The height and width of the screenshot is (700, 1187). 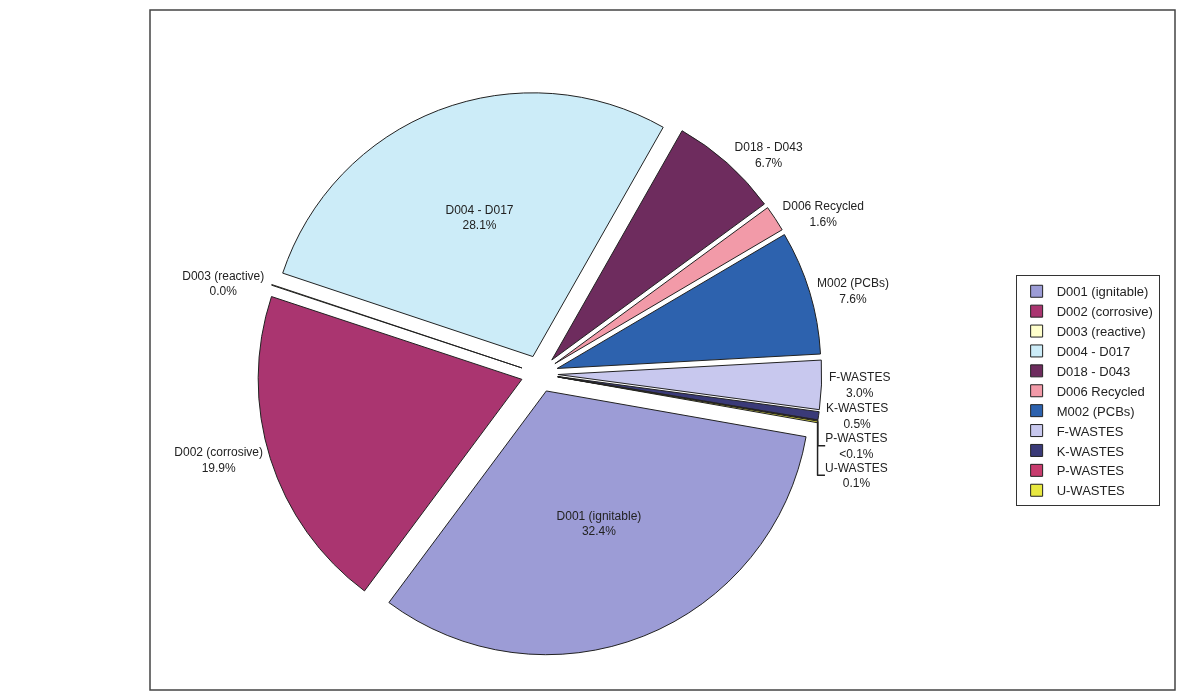 I want to click on slice-label: D002 (corrosive), so click(x=218, y=452).